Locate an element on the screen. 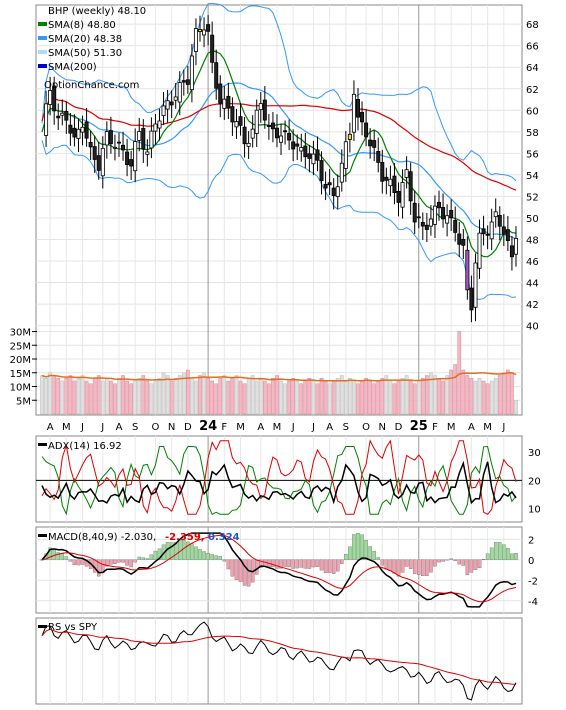 This screenshot has width=566, height=710. macd-tick-label: -2 is located at coordinates (533, 581).